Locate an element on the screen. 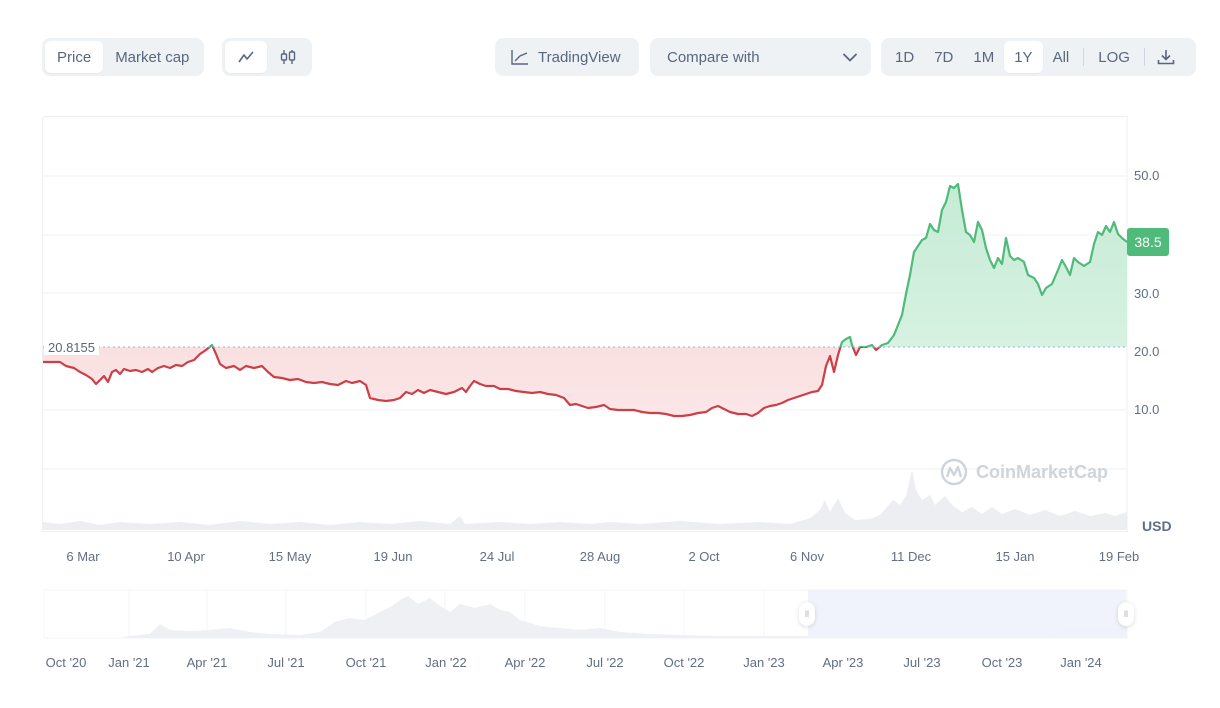  navigator-handle-right: ll is located at coordinates (1126, 614).